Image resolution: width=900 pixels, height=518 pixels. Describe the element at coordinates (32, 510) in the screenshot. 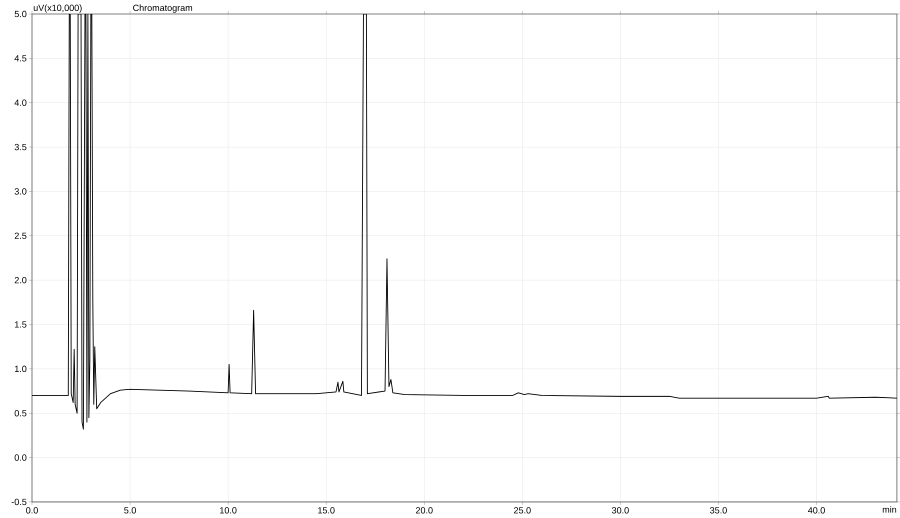

I see `x-tick-label: 0.0` at that location.